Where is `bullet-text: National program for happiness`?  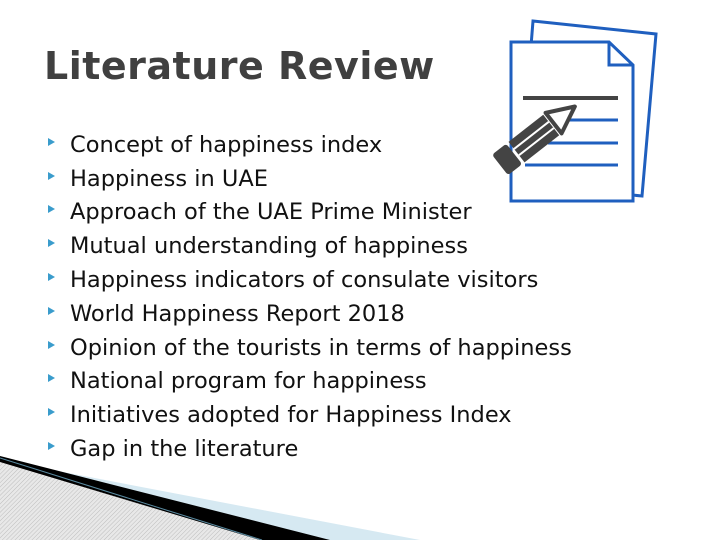
bullet-text: National program for happiness is located at coordinates (248, 381).